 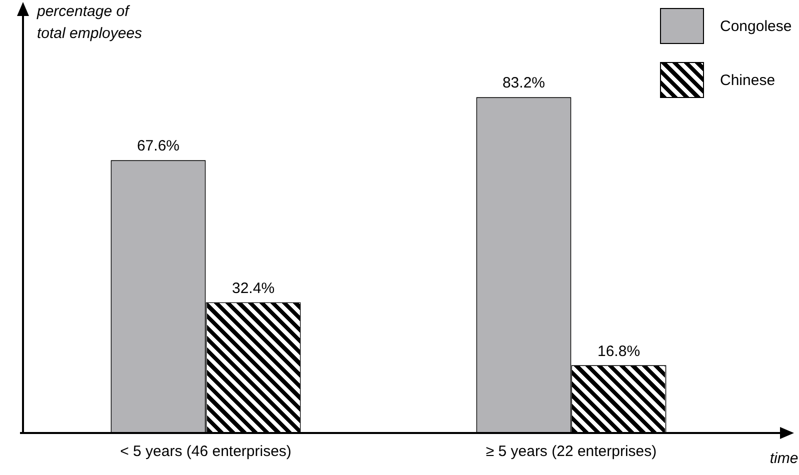 I want to click on x-axis-title: time, so click(x=784, y=459).